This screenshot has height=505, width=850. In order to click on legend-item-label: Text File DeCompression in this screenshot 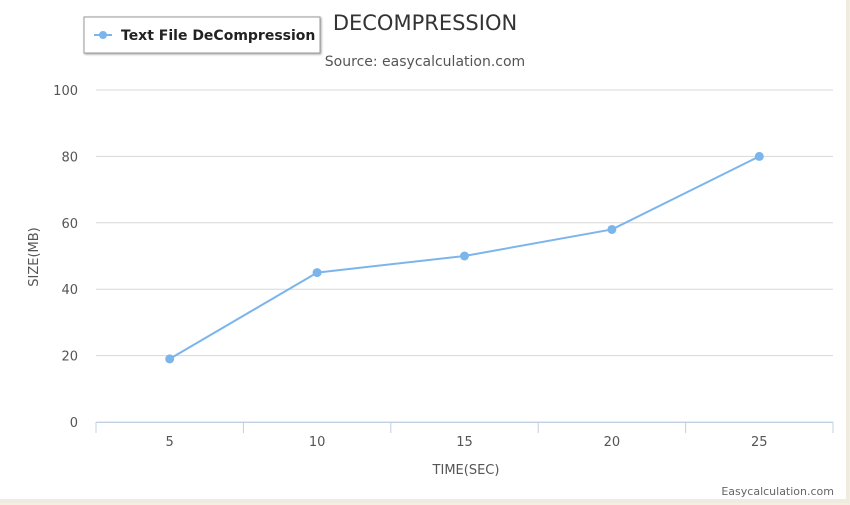, I will do `click(218, 36)`.